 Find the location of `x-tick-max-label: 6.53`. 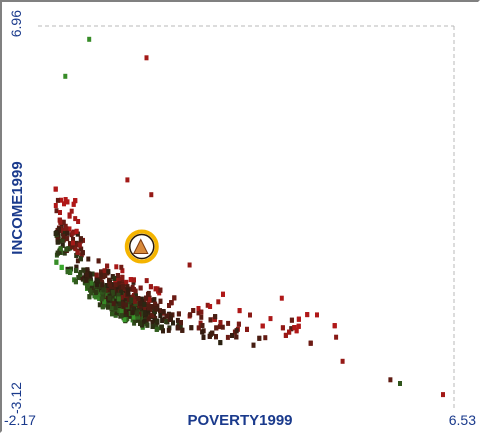

x-tick-max-label: 6.53 is located at coordinates (462, 420).